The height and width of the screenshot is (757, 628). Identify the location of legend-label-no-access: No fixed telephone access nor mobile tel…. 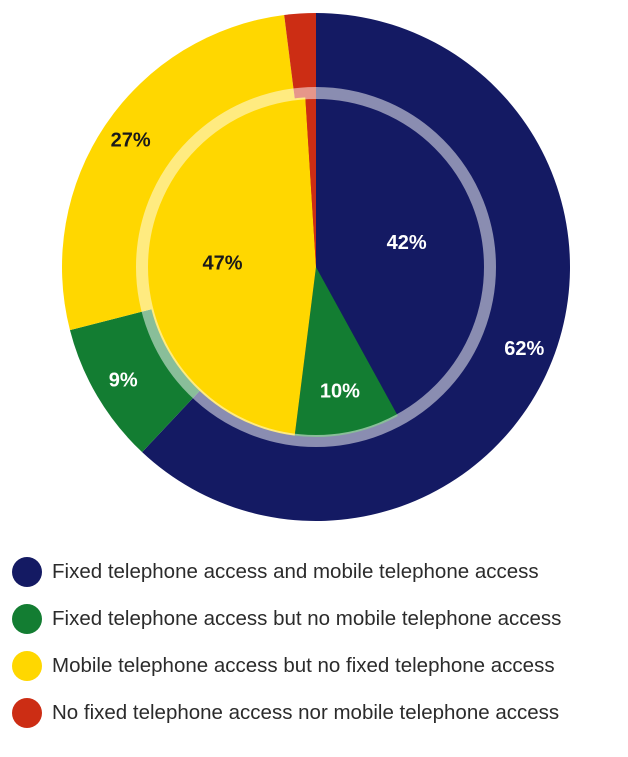
(306, 712).